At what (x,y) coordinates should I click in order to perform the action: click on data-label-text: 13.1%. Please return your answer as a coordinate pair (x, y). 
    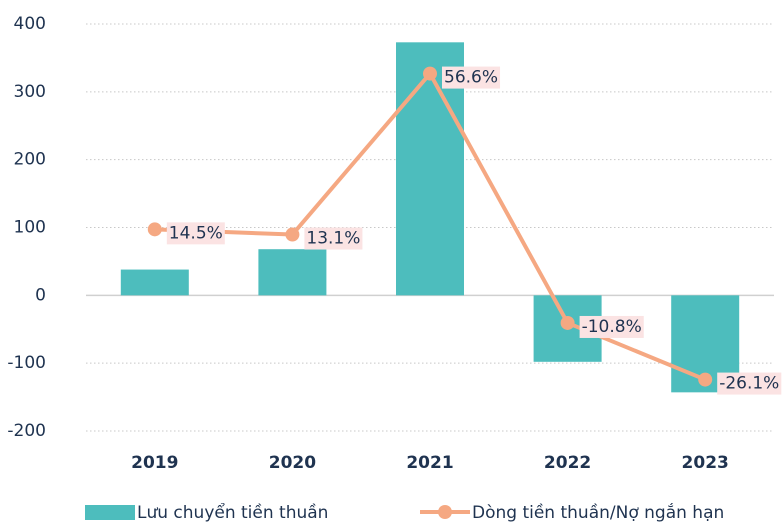
    Looking at the image, I should click on (333, 239).